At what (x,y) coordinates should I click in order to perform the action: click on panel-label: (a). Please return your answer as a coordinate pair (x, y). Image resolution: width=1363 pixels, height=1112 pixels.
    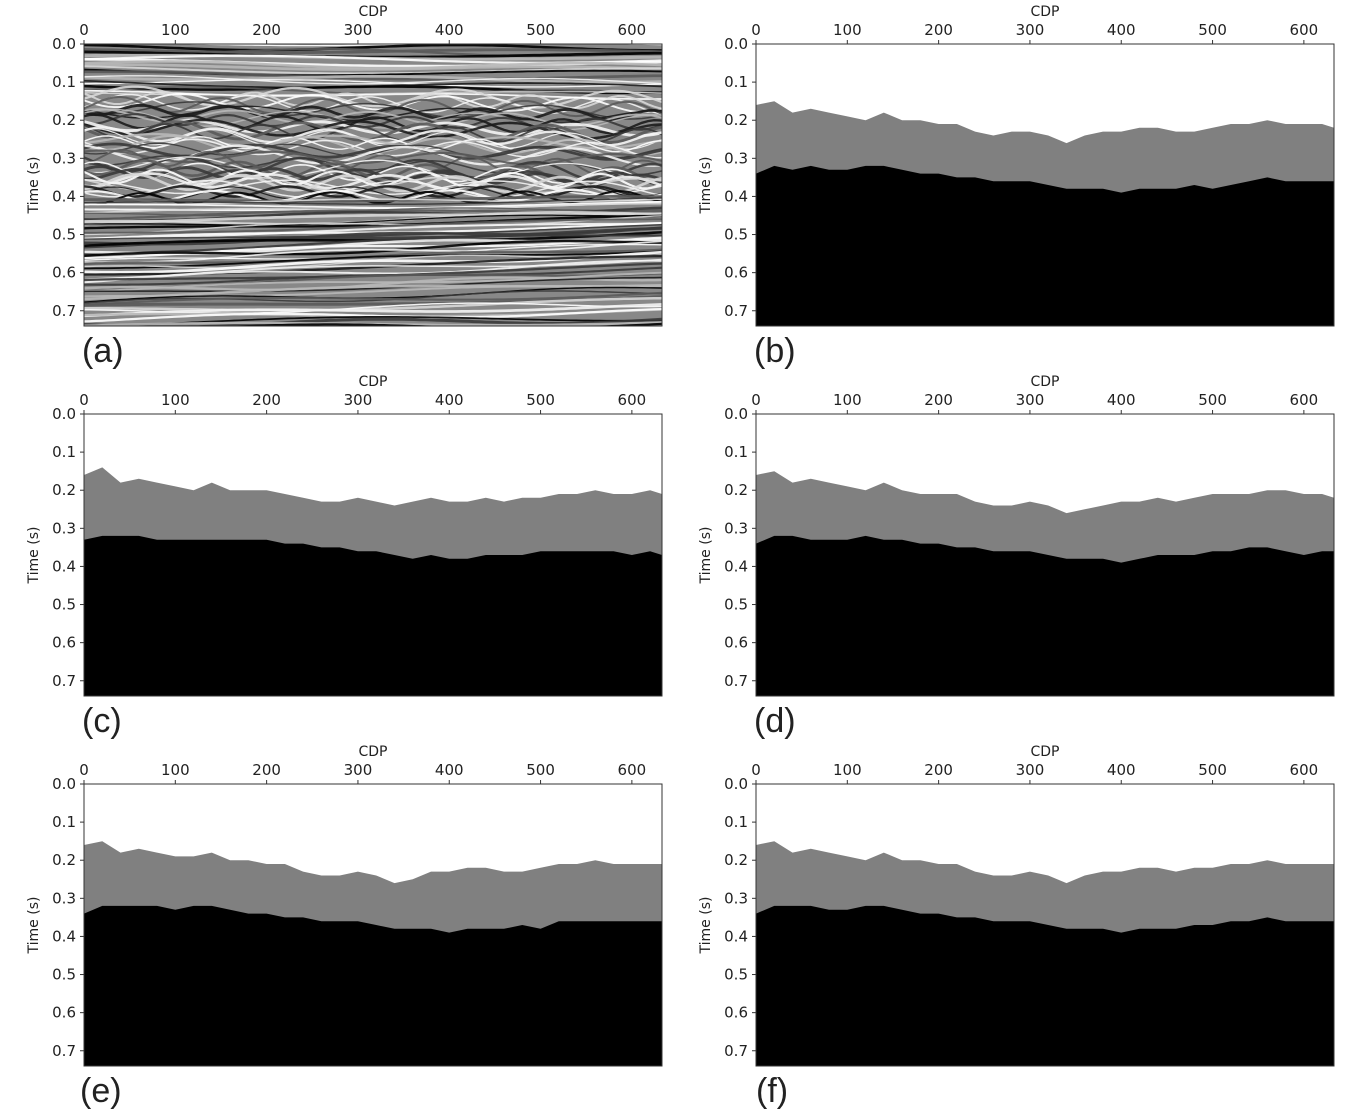
    Looking at the image, I should click on (103, 351).